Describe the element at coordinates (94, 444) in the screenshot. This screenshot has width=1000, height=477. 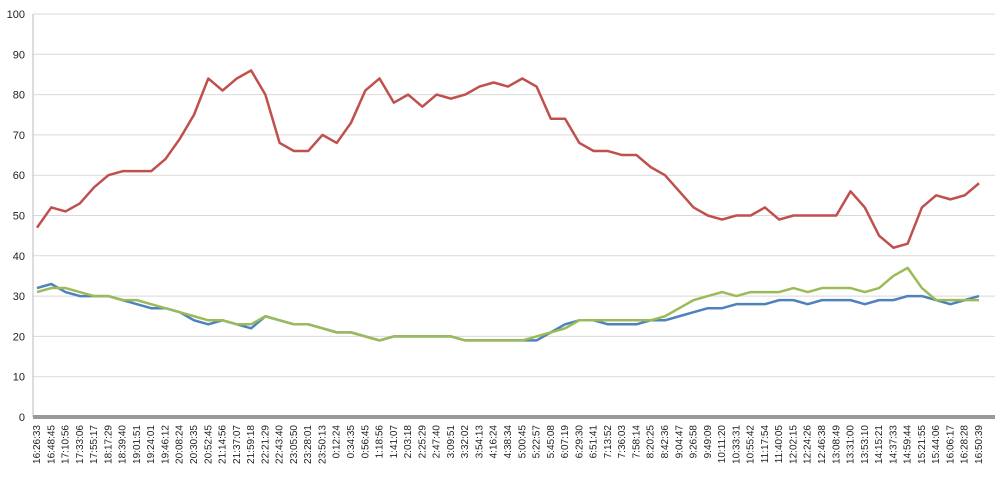
I see `x-tick-label: 17:55:17` at that location.